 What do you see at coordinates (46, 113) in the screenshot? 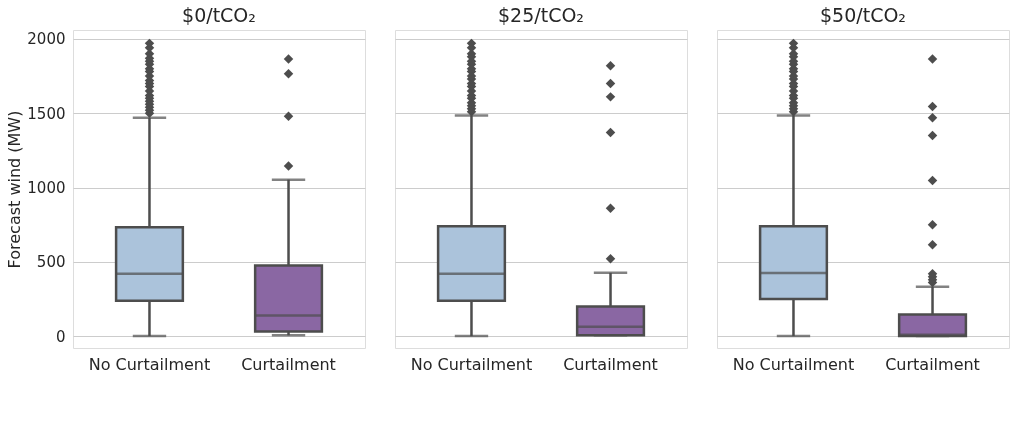
I see `y-tick-label: 1500` at bounding box center [46, 113].